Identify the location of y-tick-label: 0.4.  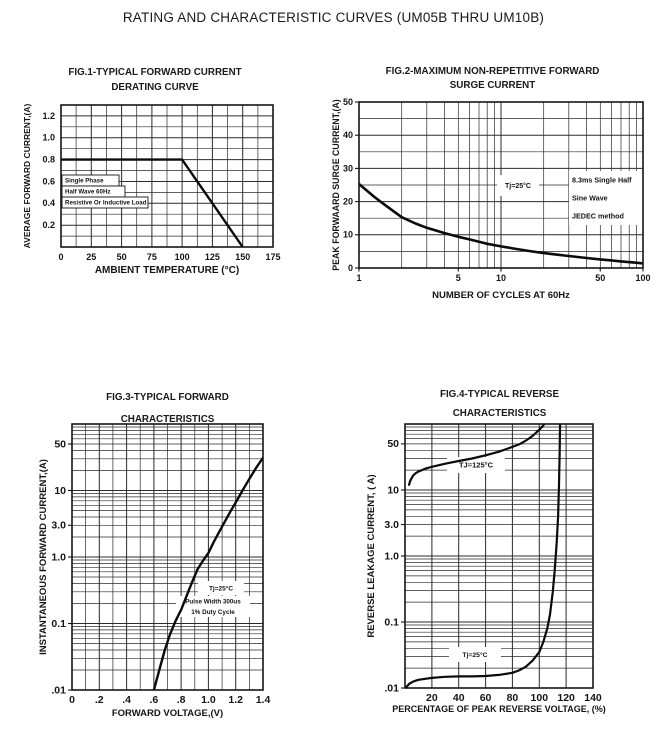
(48, 203).